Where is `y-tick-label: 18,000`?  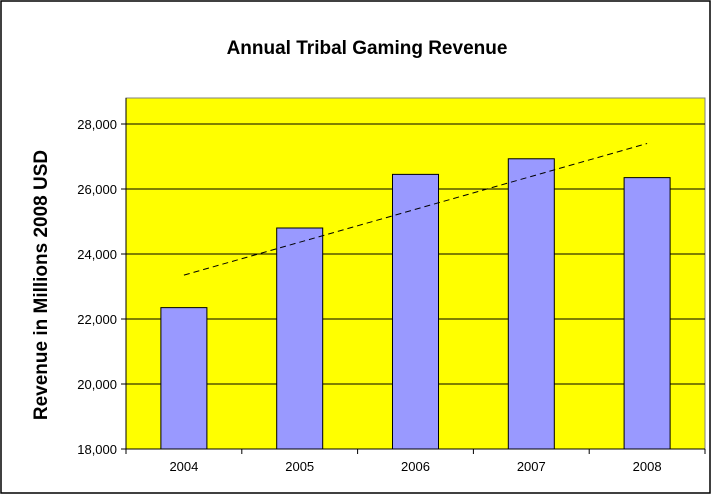 y-tick-label: 18,000 is located at coordinates (97, 449).